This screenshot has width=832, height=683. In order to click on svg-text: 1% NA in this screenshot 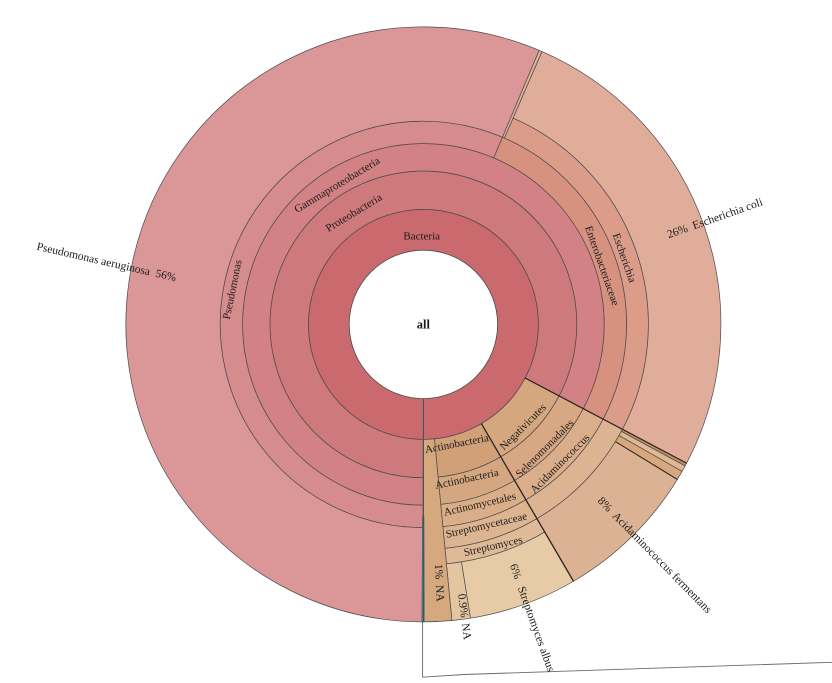, I will do `click(439, 583)`.